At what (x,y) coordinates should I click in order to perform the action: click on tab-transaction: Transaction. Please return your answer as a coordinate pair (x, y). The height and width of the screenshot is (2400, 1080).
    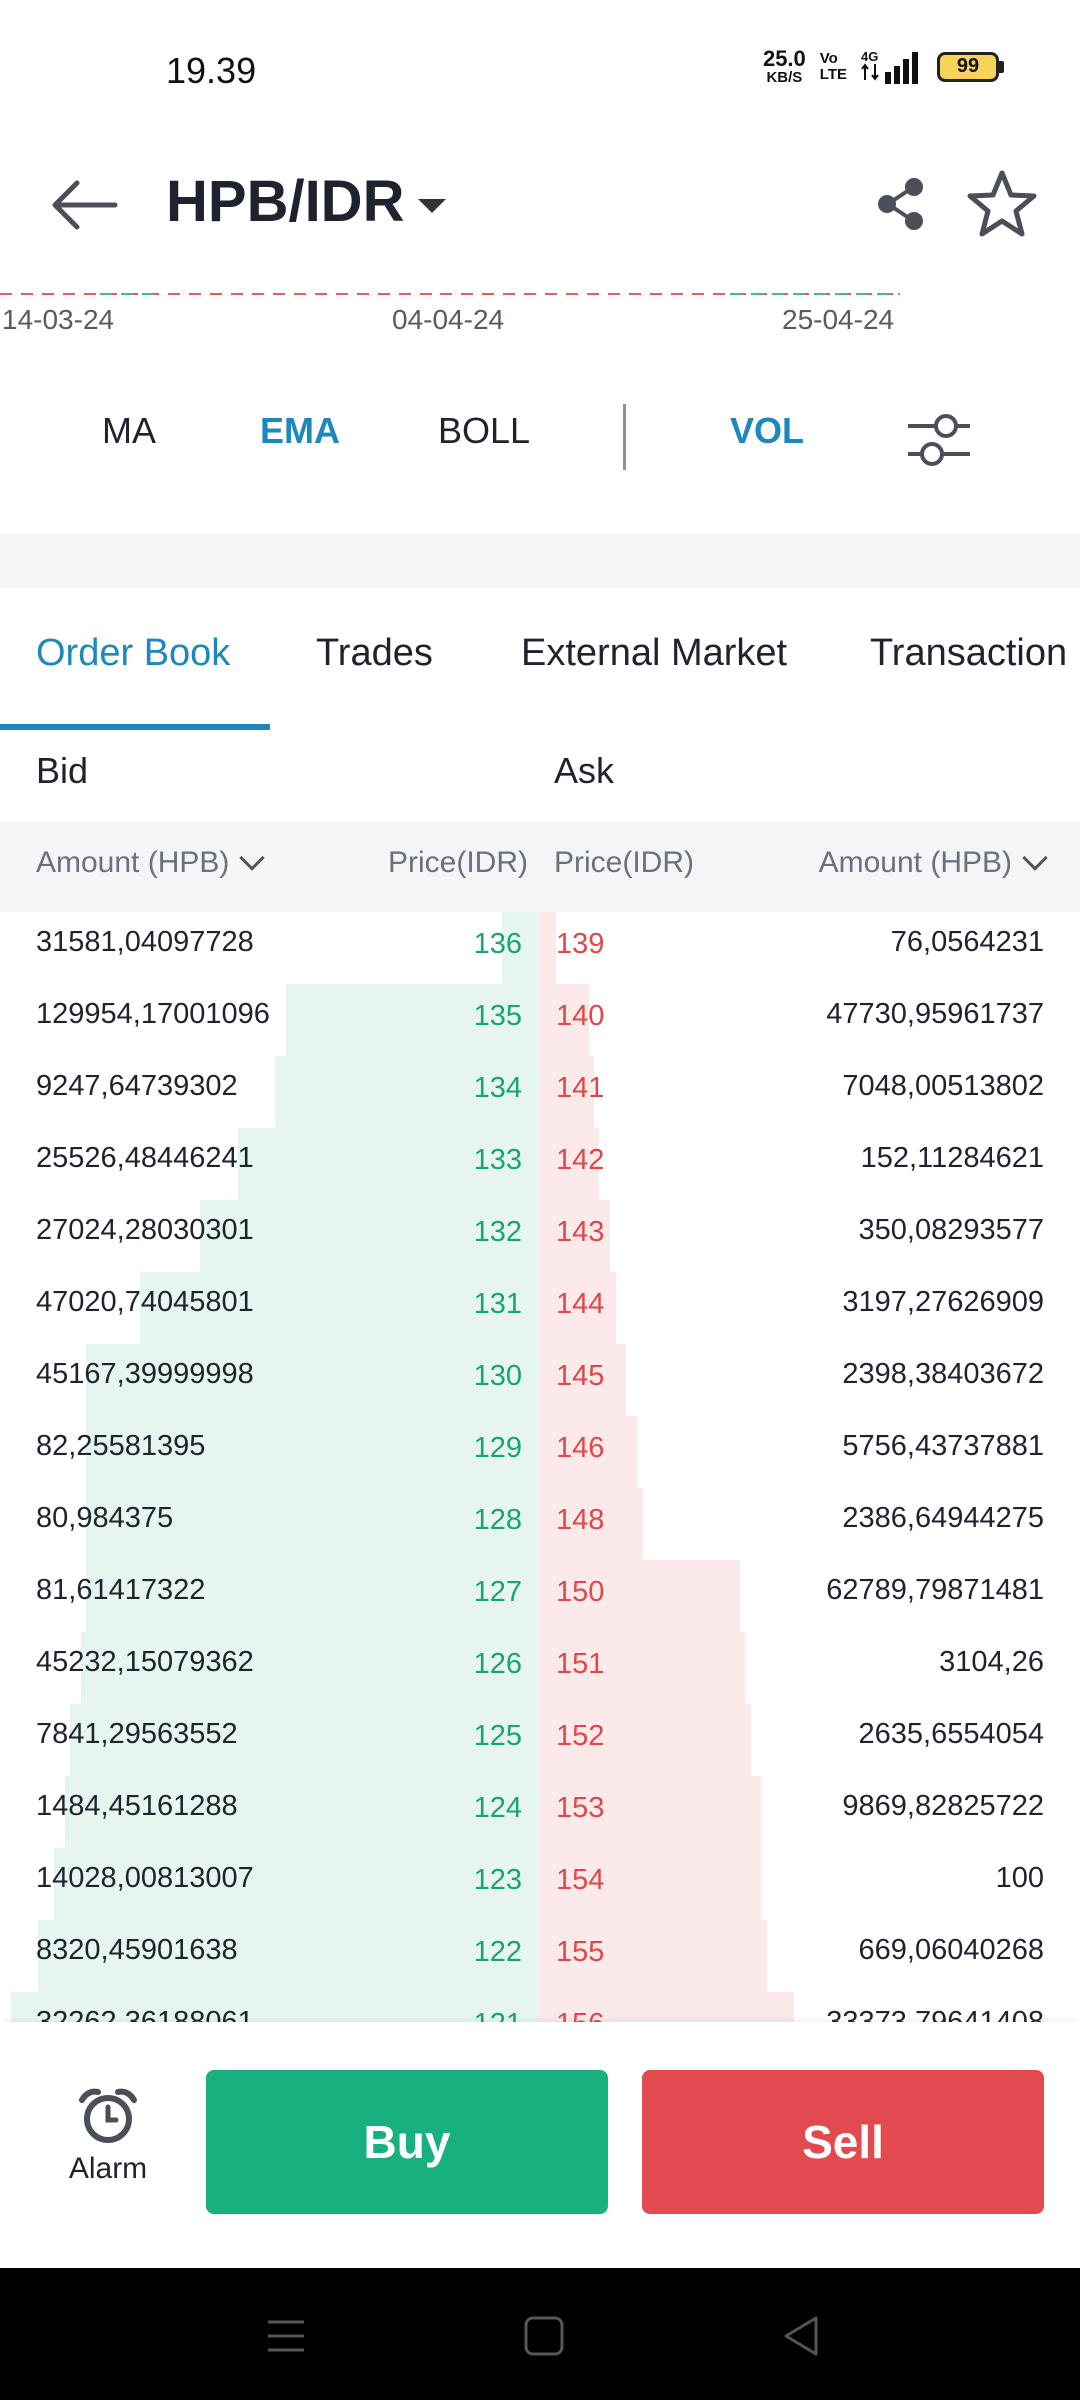
    Looking at the image, I should click on (969, 653).